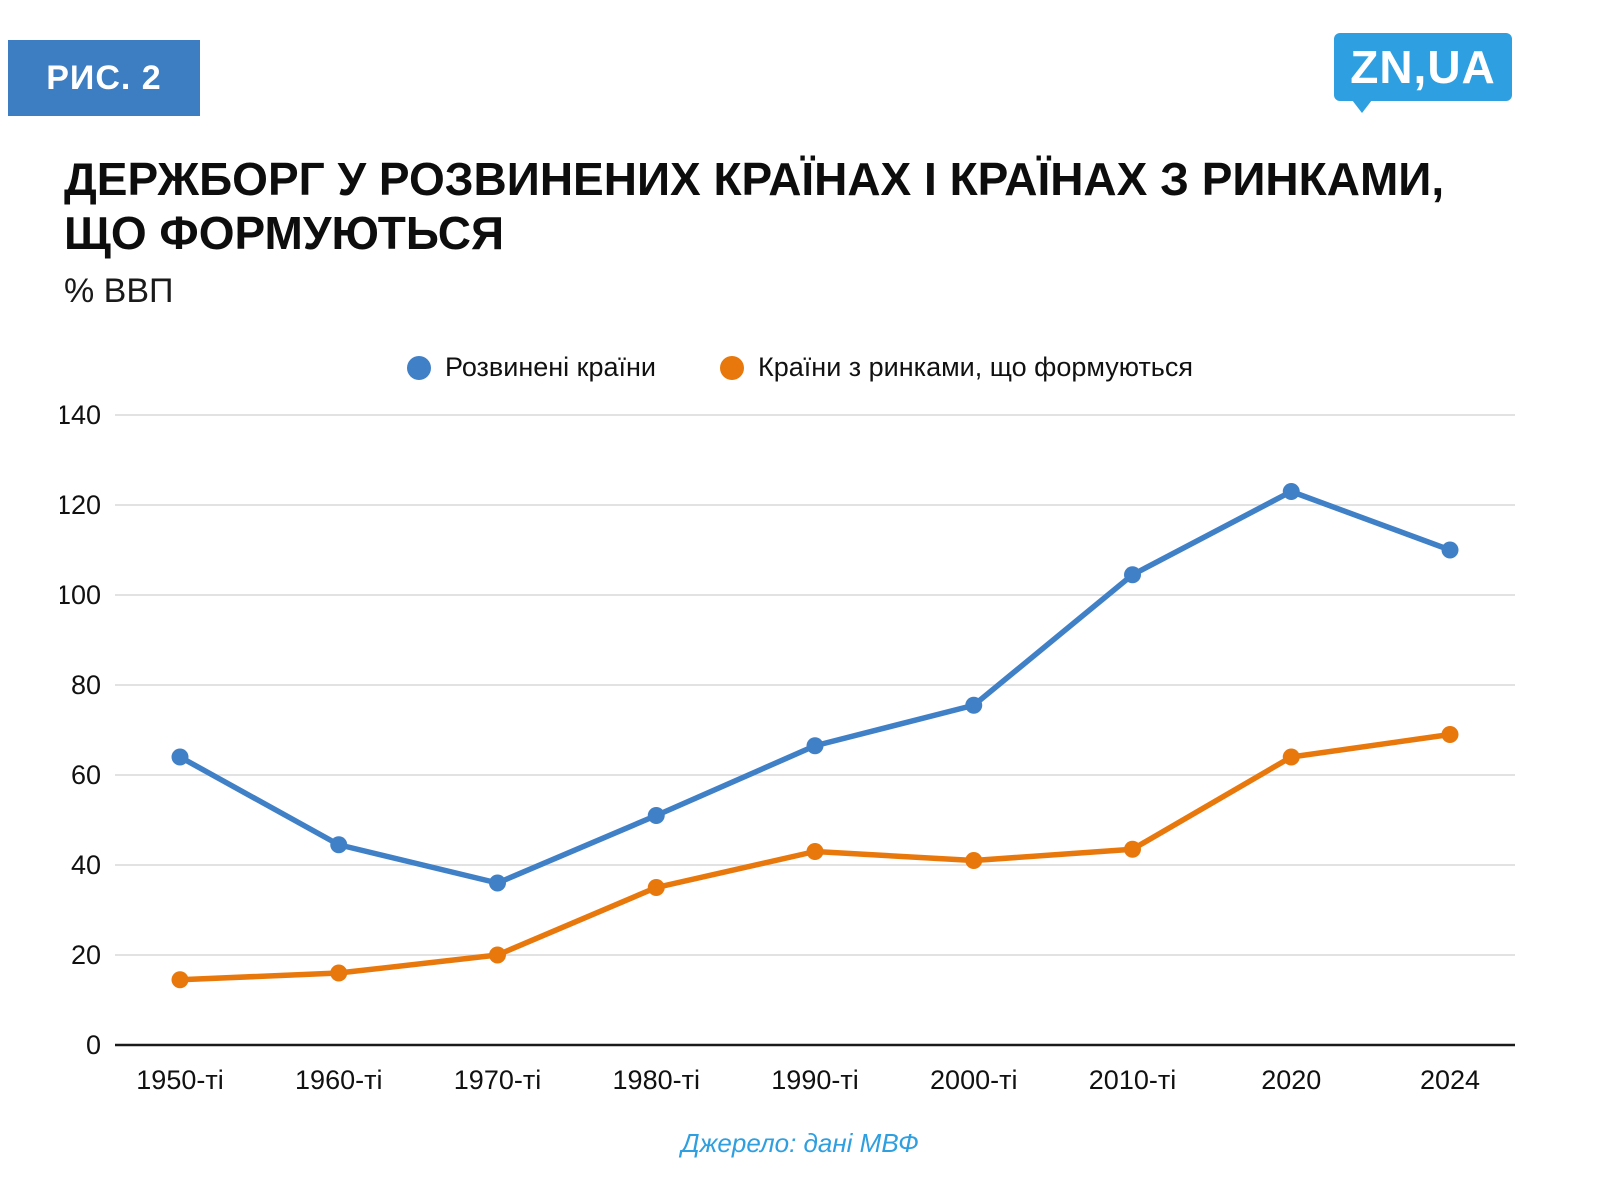  Describe the element at coordinates (86, 955) in the screenshot. I see `svg-text: 20` at that location.